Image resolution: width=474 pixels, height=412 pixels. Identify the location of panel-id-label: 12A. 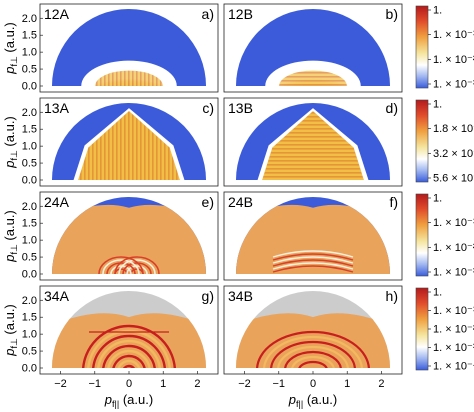
(57, 14).